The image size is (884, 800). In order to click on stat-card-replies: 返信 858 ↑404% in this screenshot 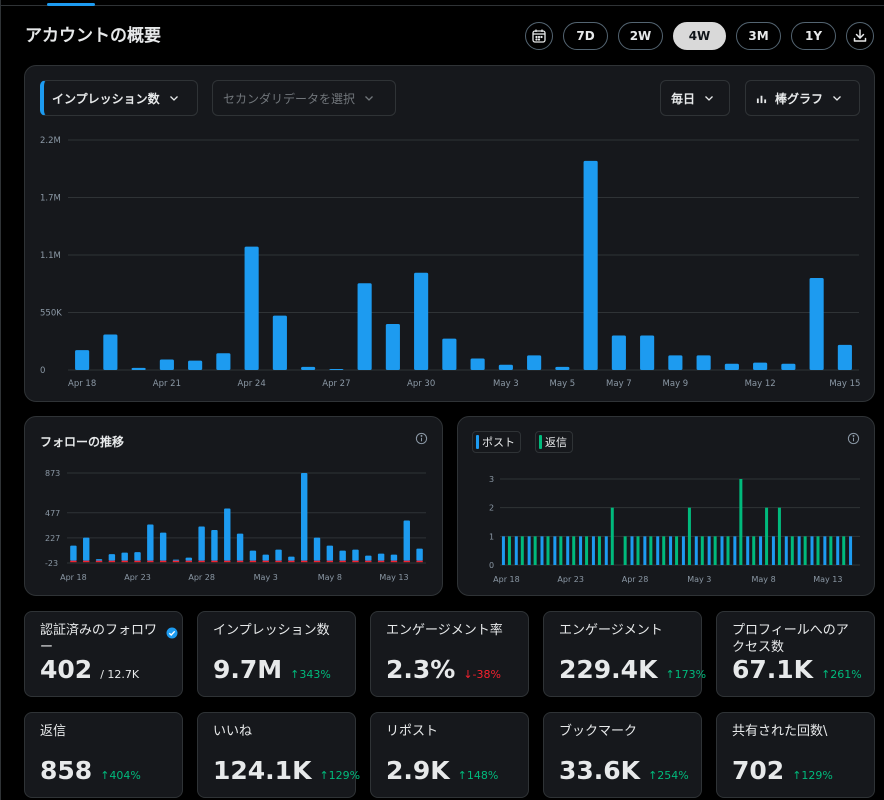, I will do `click(103, 755)`.